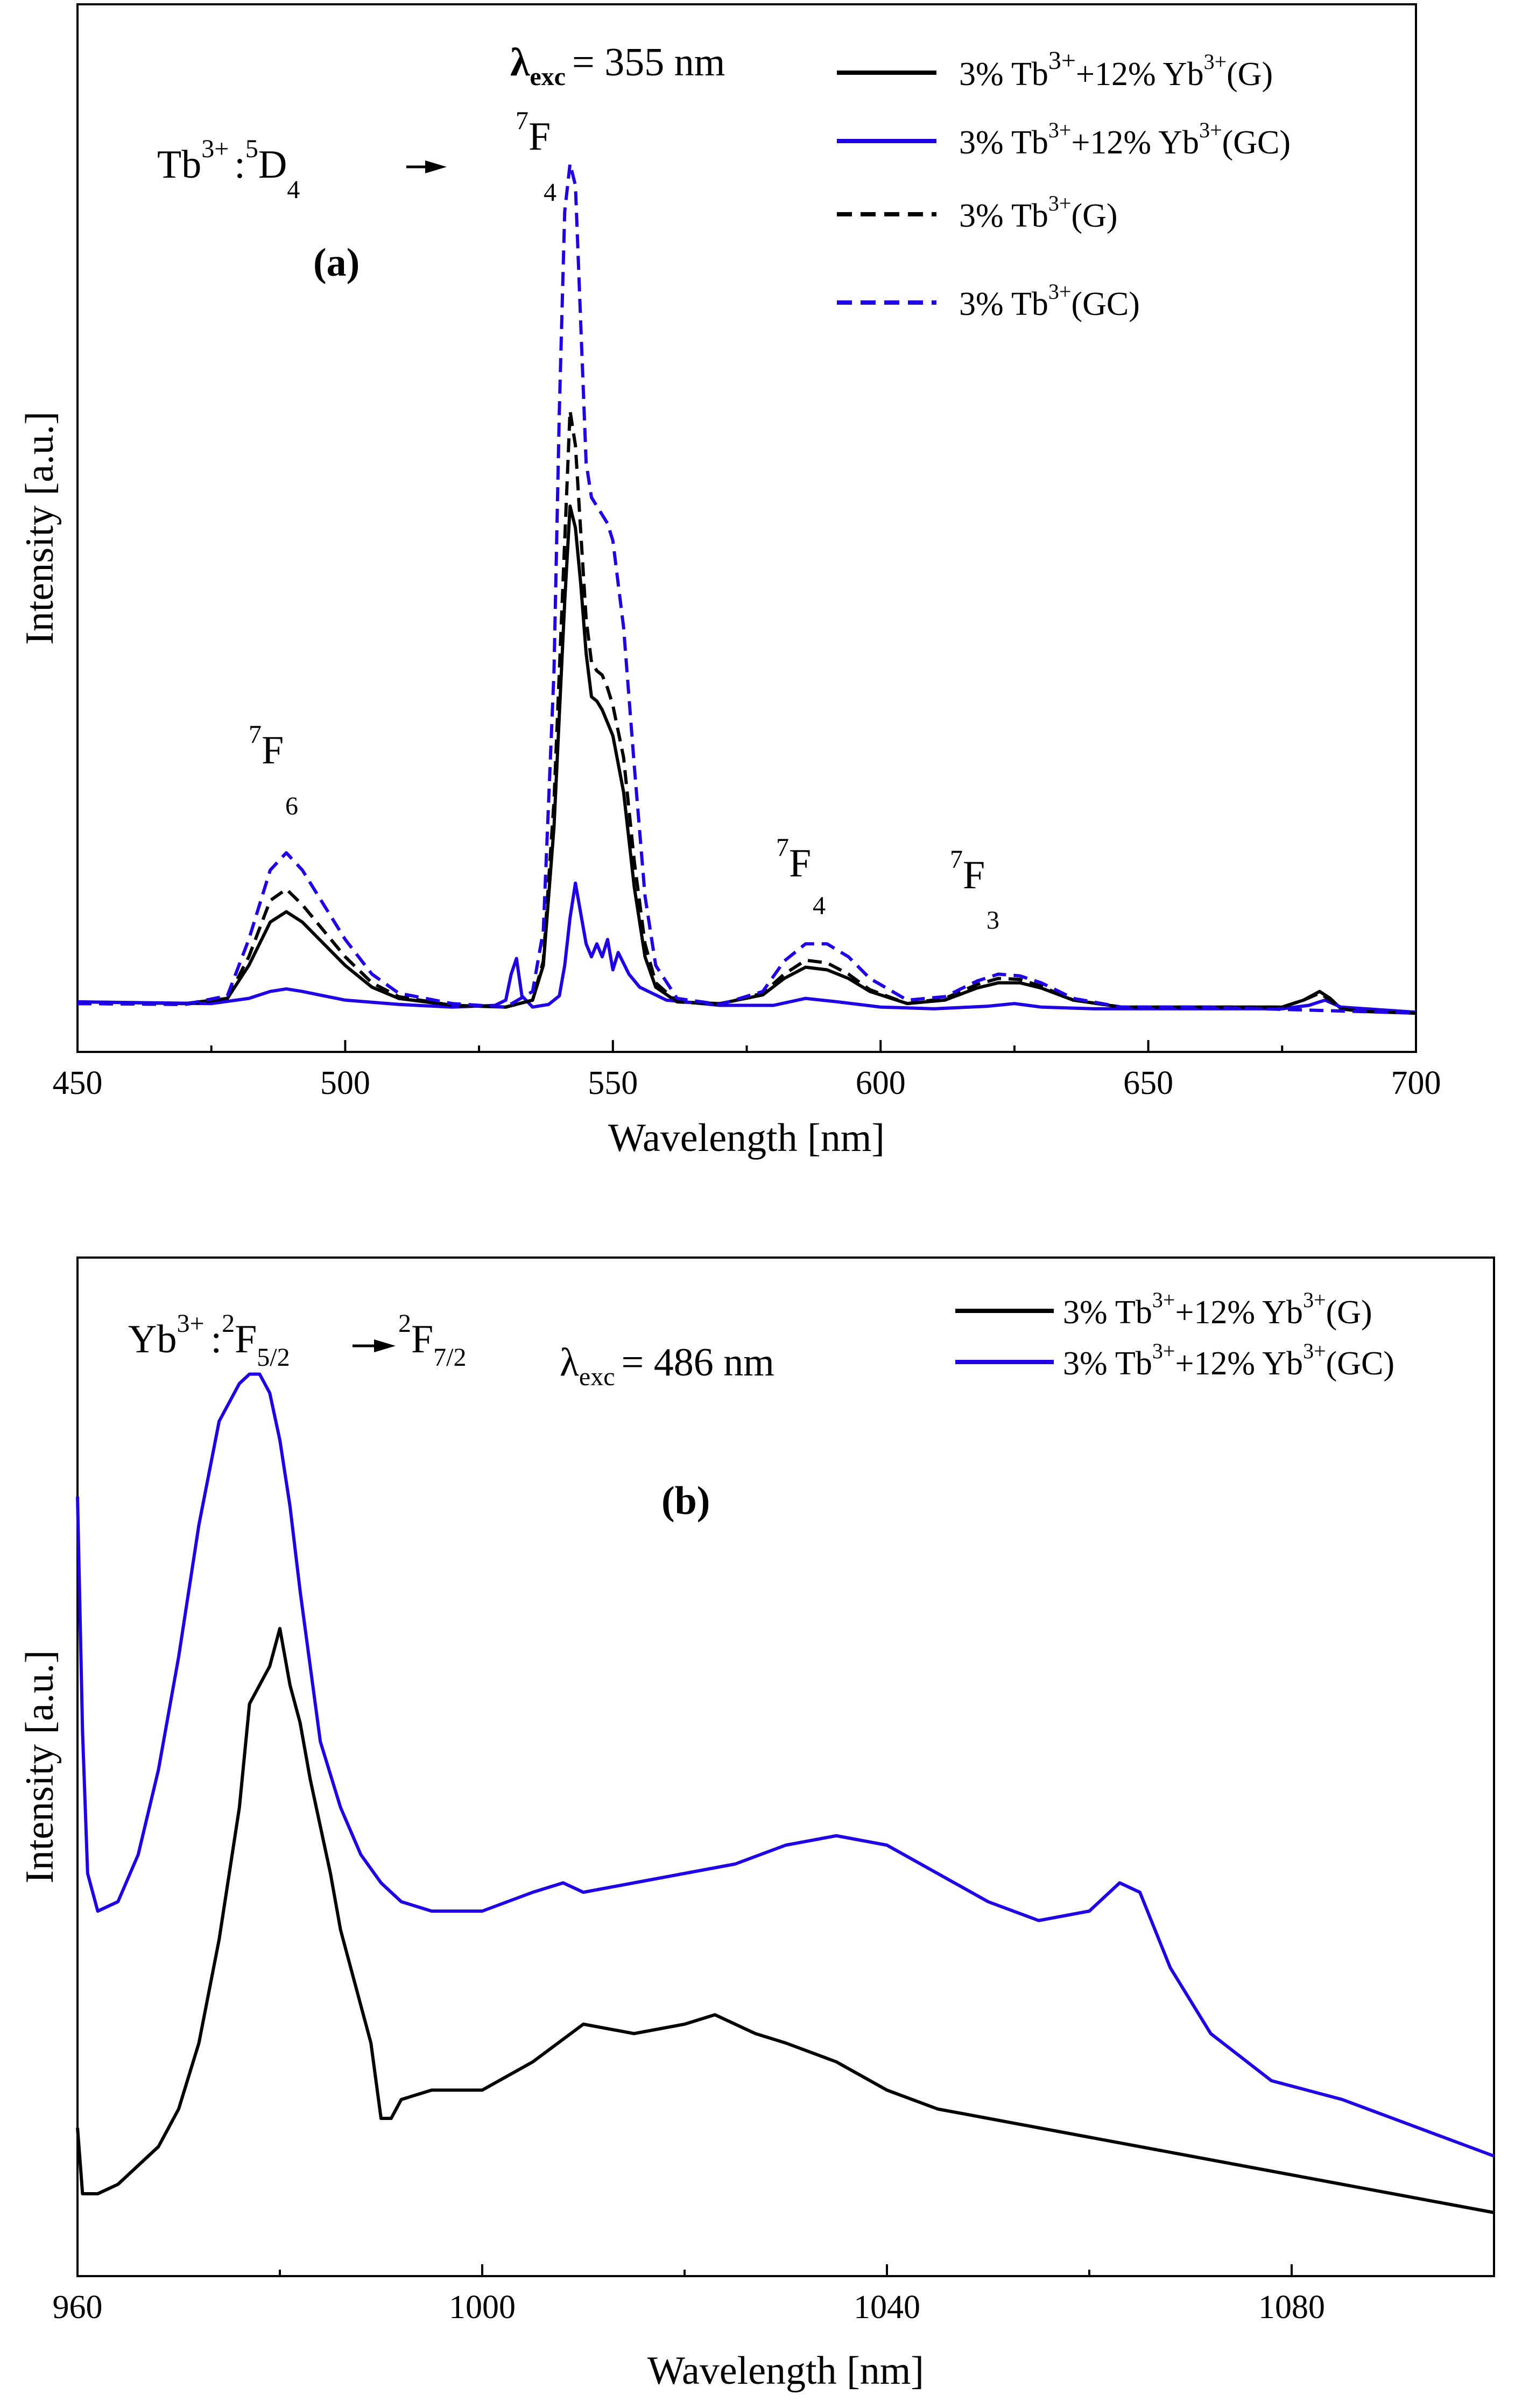 The width and height of the screenshot is (1515, 2408). I want to click on panel-a-peak-label-7F3: 7F3, so click(974, 890).